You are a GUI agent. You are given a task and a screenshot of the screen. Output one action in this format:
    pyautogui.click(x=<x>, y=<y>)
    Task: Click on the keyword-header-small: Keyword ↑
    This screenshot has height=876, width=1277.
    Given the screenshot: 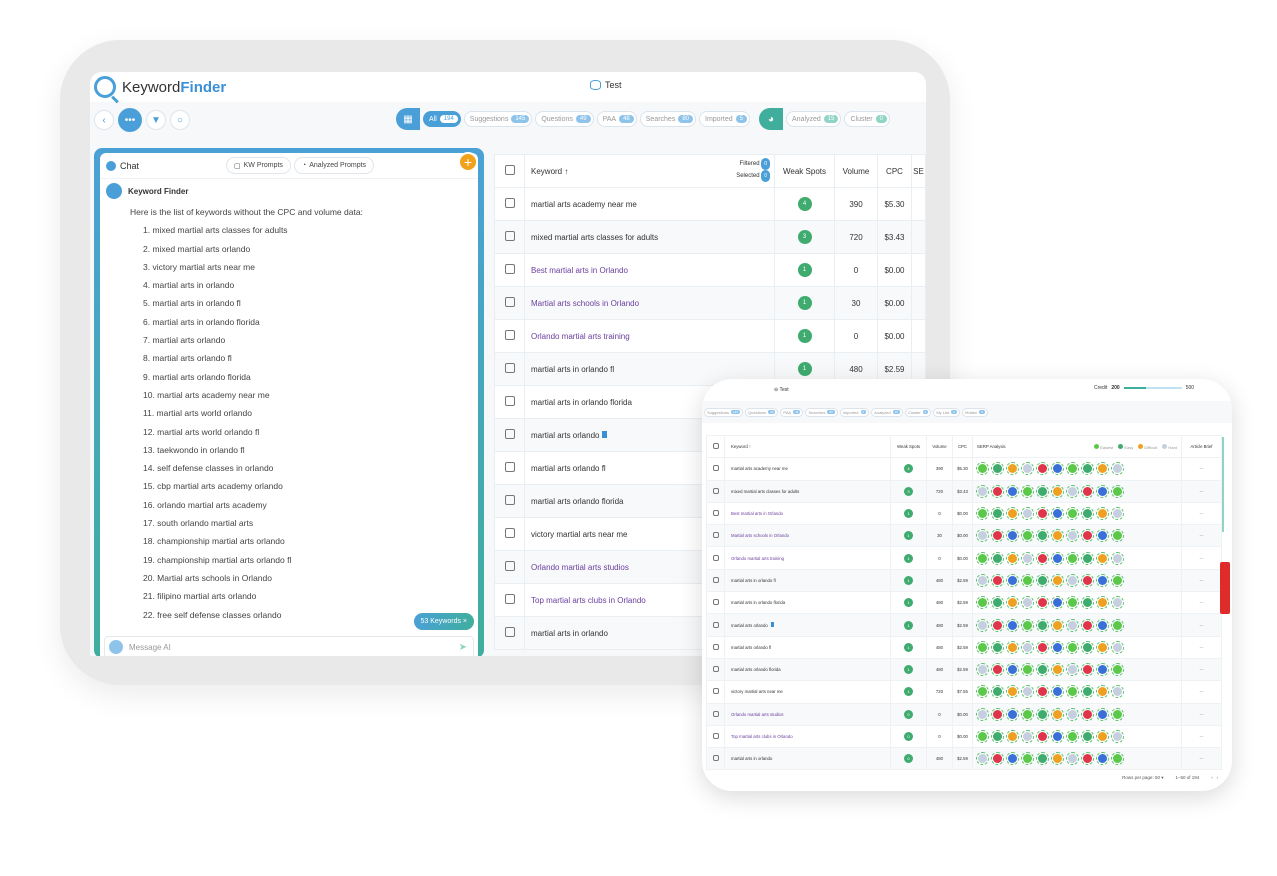 What is the action you would take?
    pyautogui.click(x=807, y=446)
    